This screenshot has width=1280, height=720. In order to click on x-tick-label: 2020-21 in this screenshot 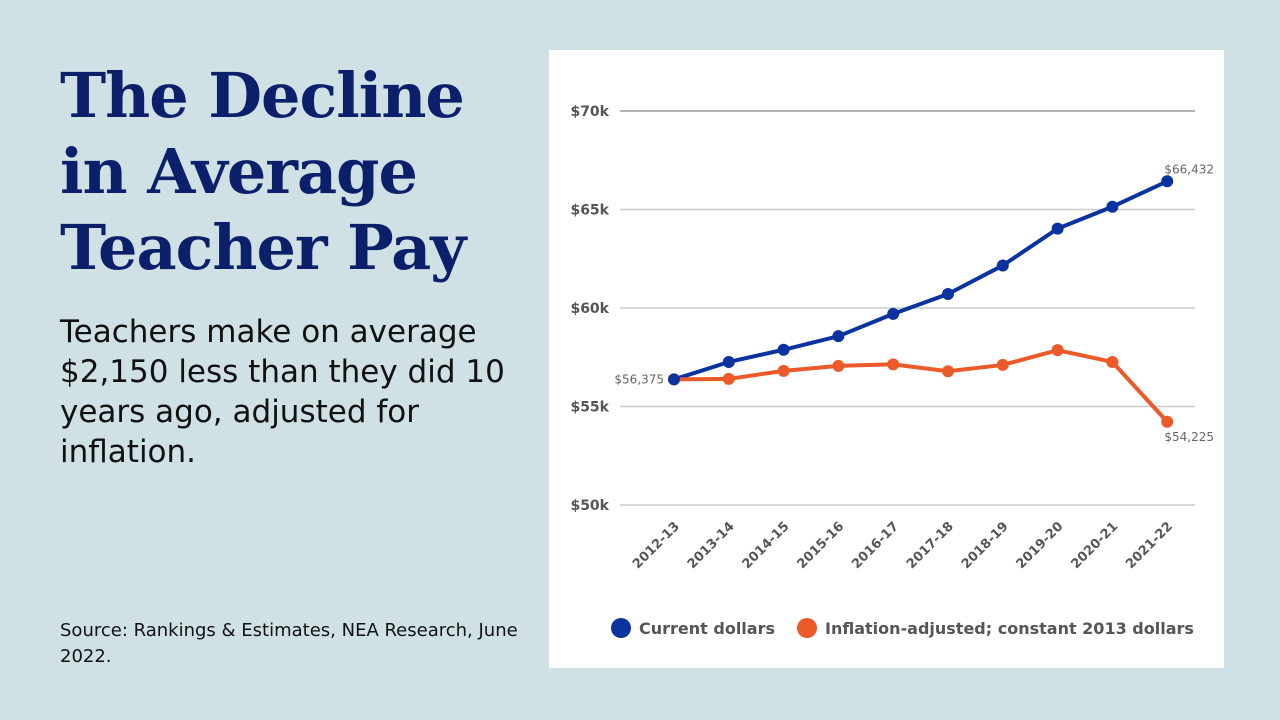, I will do `click(1094, 545)`.